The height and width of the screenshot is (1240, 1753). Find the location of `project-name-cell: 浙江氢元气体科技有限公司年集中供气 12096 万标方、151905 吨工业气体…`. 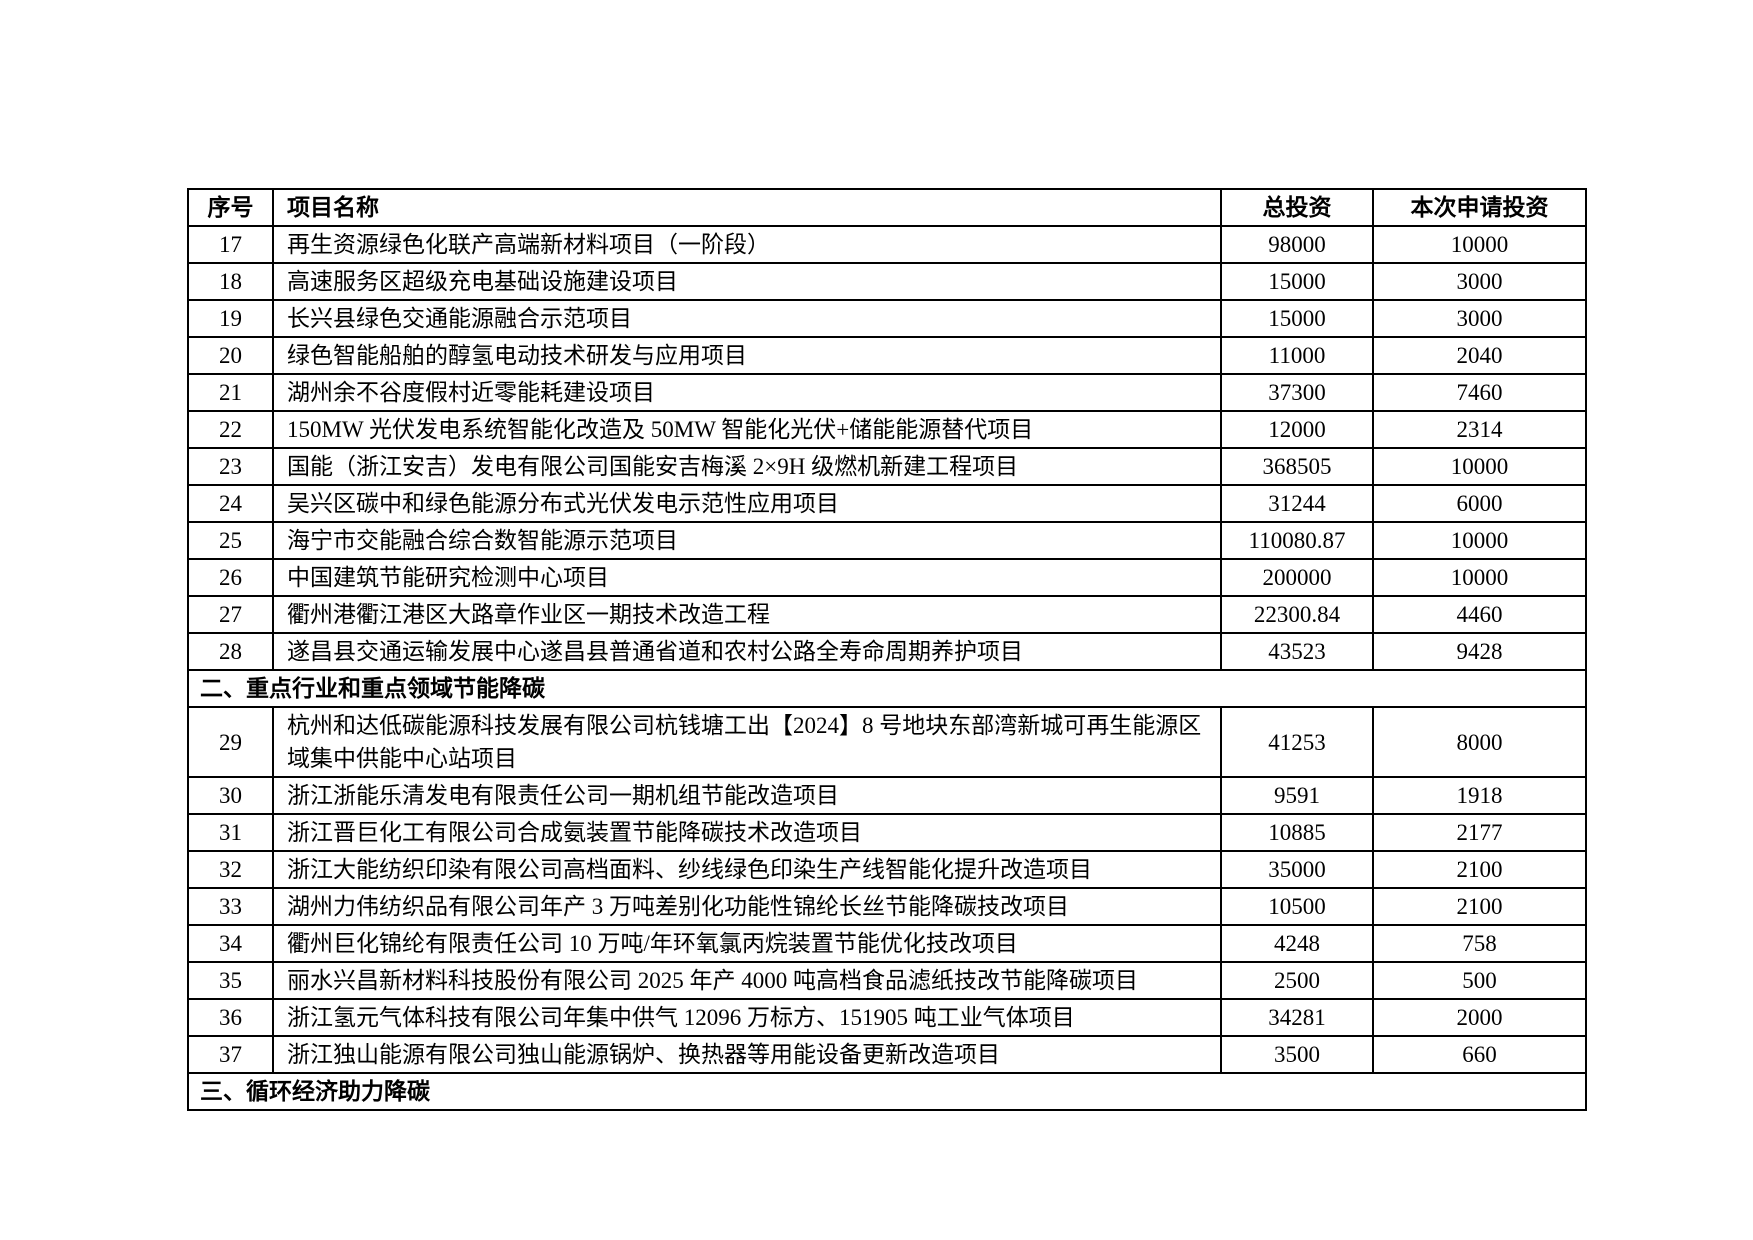

project-name-cell: 浙江氢元气体科技有限公司年集中供气 12096 万标方、151905 吨工业气体… is located at coordinates (747, 1017).